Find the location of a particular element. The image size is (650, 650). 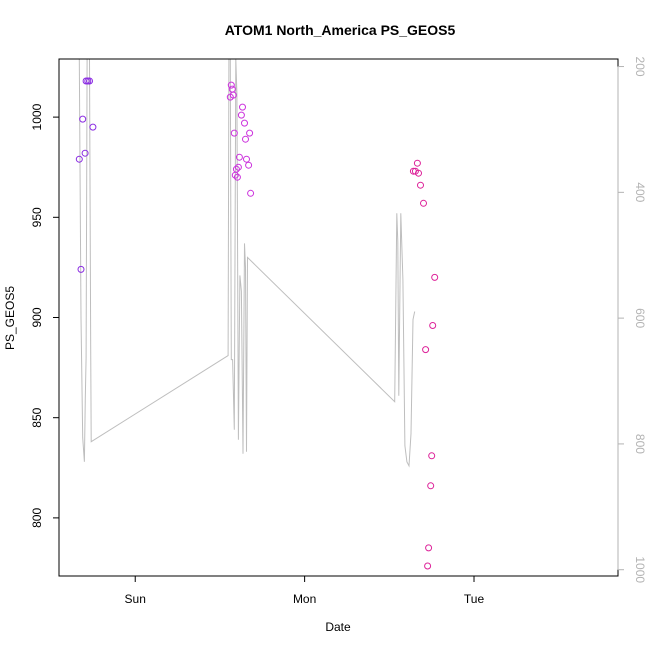

y-right-tick-label: 200 is located at coordinates (640, 67).